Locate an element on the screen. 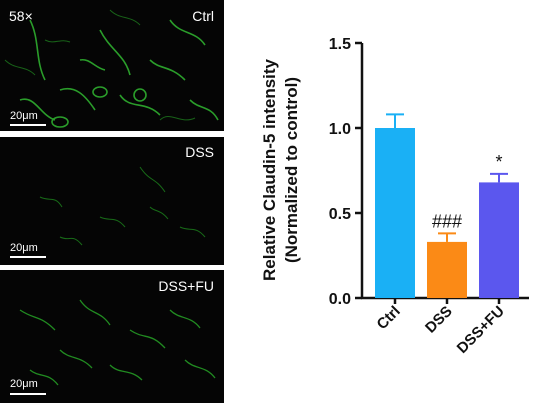 Image resolution: width=550 pixels, height=403 pixels. y-tick-label: 1.5 is located at coordinates (340, 44).